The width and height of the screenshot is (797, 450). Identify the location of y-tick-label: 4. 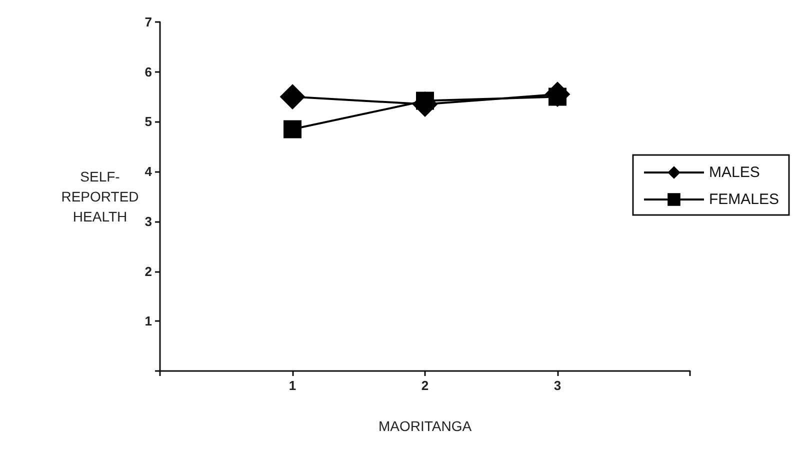
(148, 172).